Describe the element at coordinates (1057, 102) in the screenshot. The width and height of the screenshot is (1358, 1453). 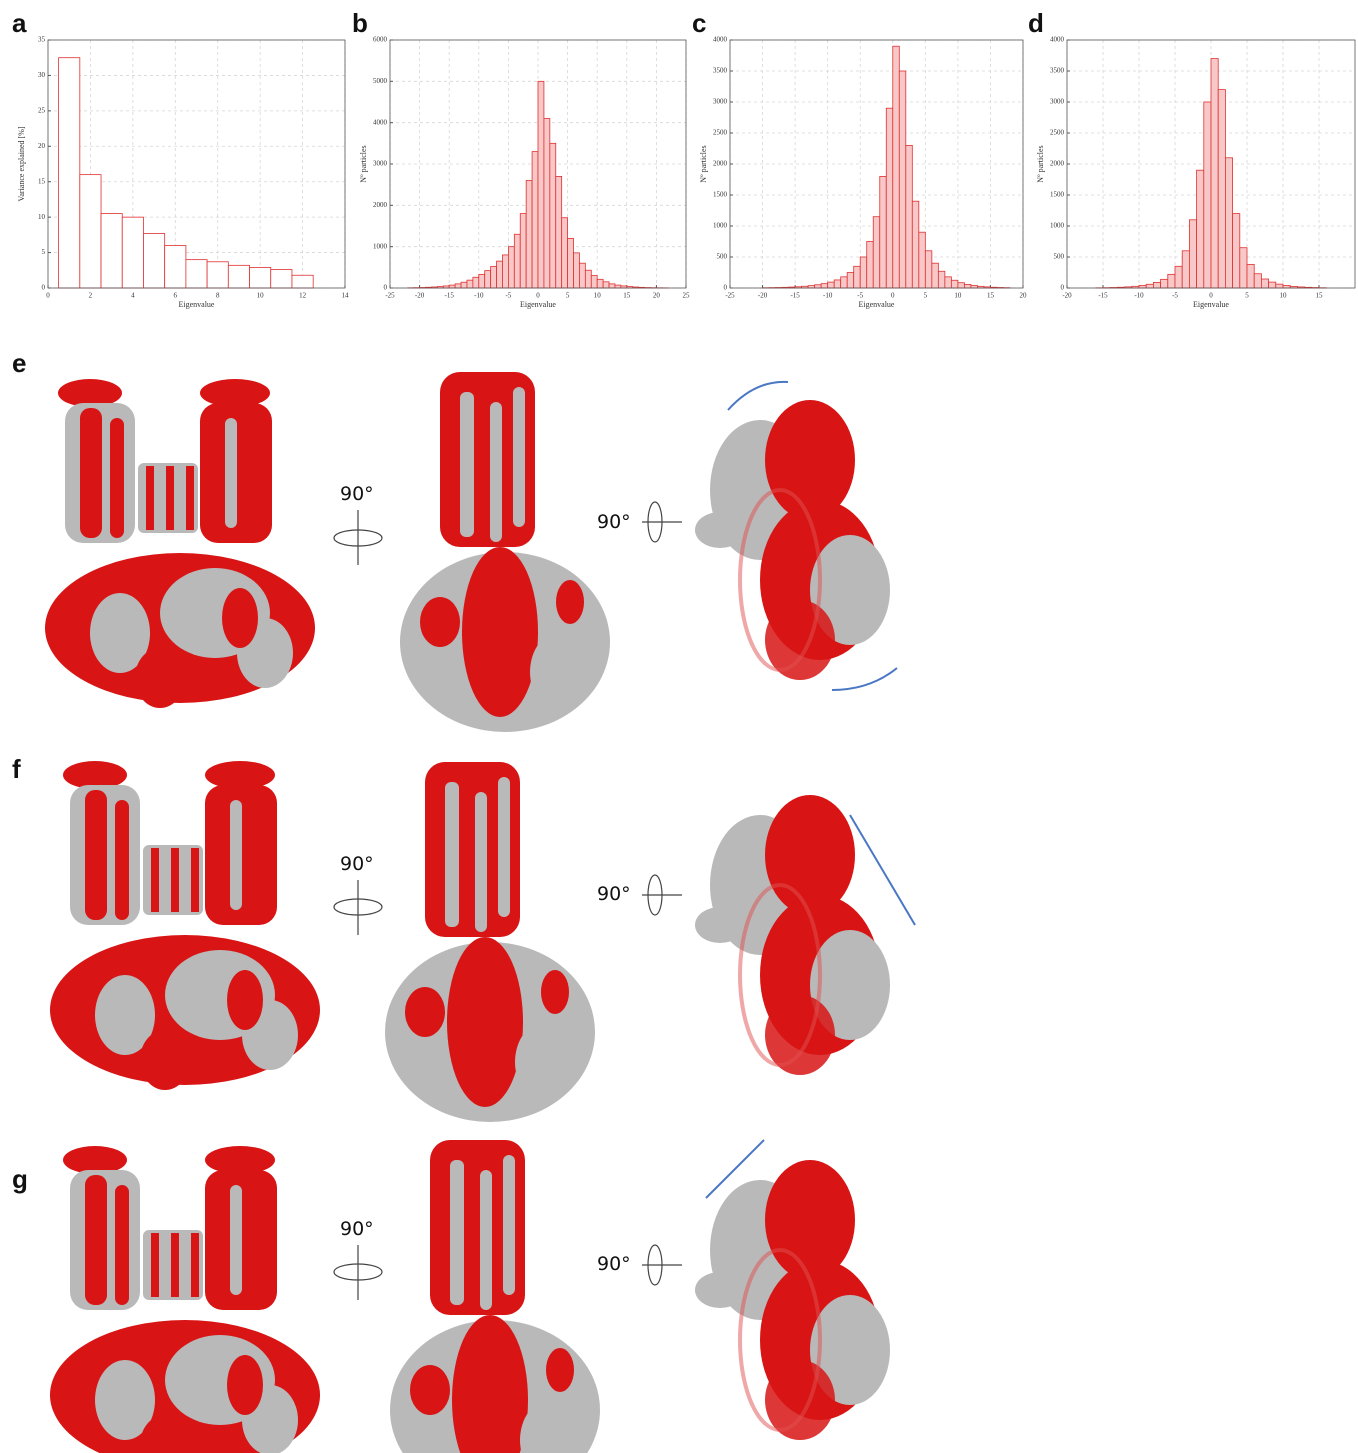
I see `y-tick-label: 3000` at that location.